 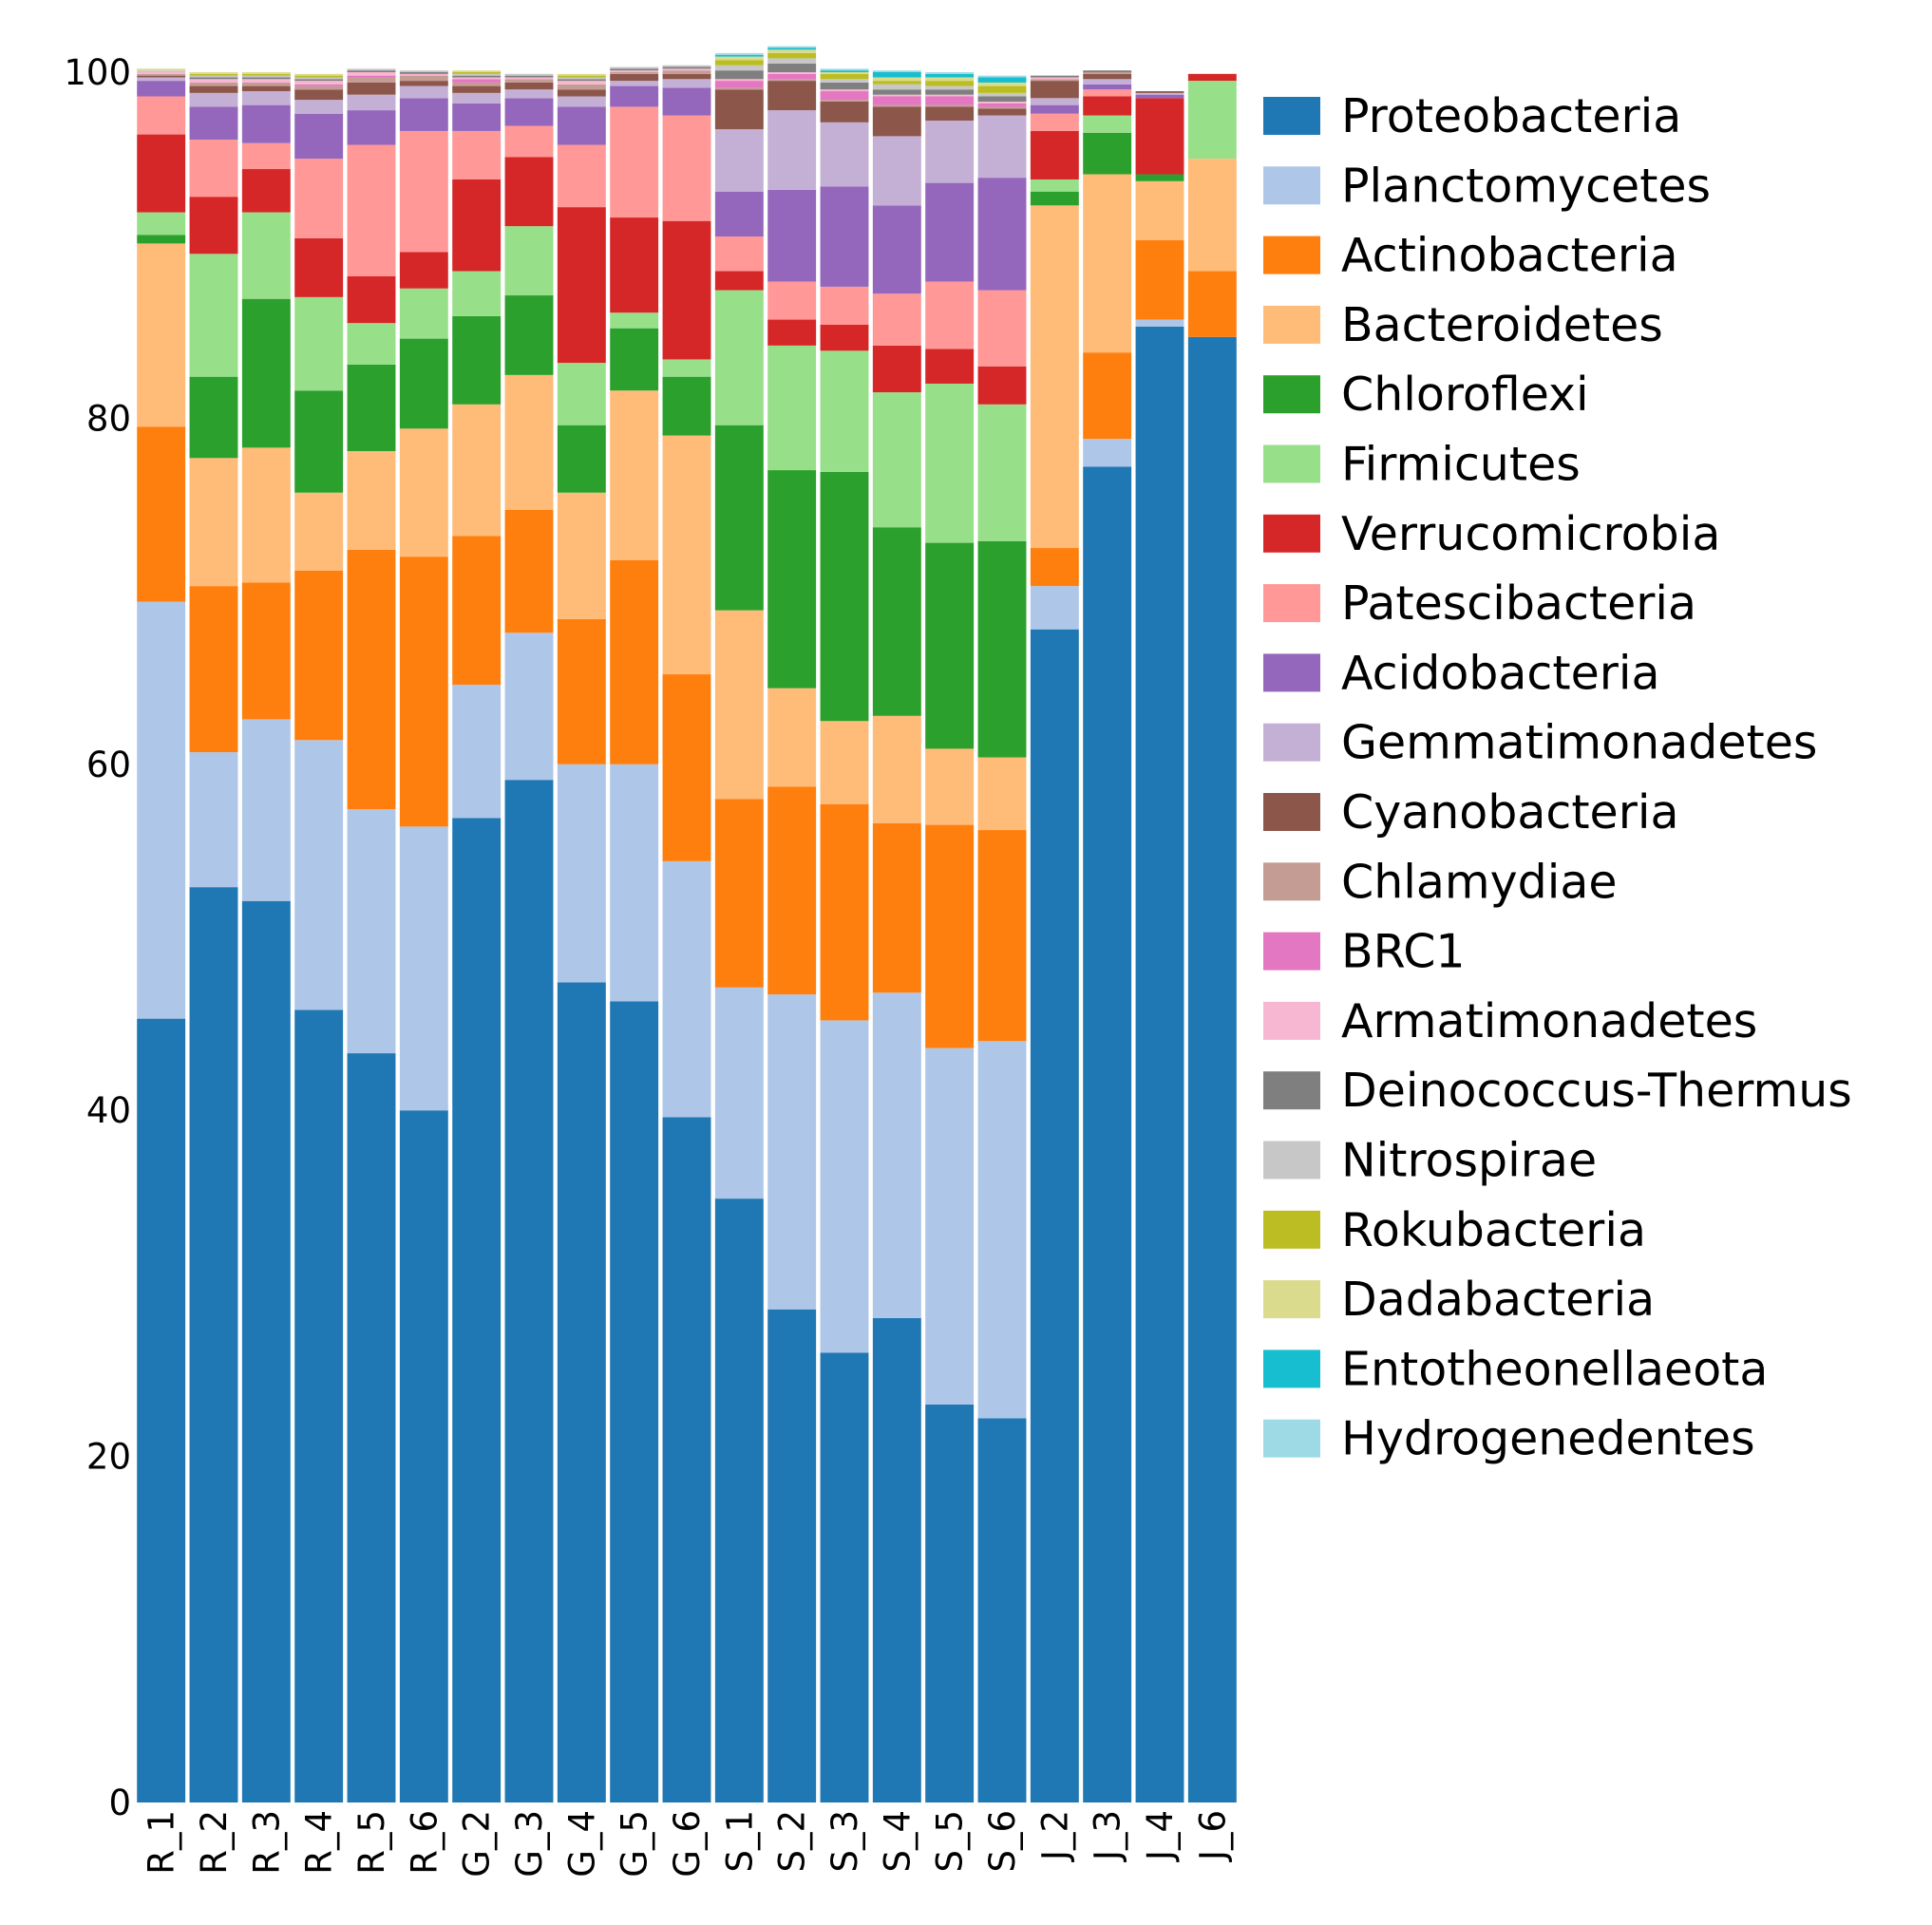 I want to click on legend-label: Bacteroidetes, so click(x=1502, y=325).